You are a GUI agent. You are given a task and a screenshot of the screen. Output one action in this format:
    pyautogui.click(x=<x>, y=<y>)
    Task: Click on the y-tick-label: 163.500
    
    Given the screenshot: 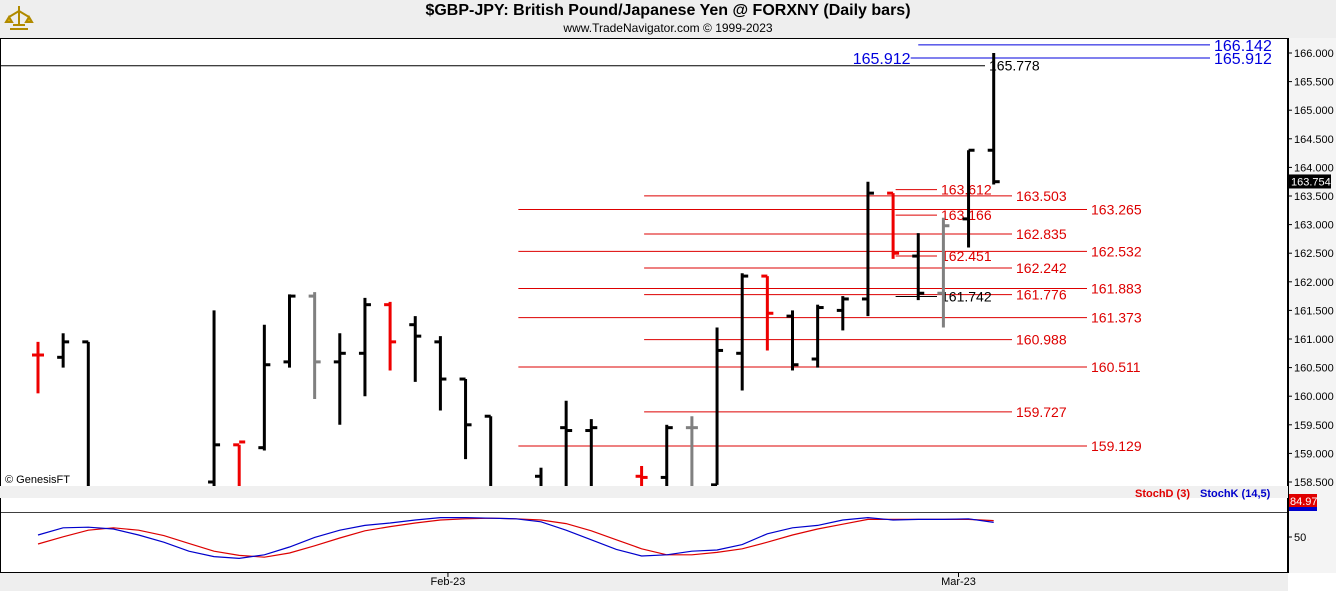 What is the action you would take?
    pyautogui.click(x=1314, y=197)
    